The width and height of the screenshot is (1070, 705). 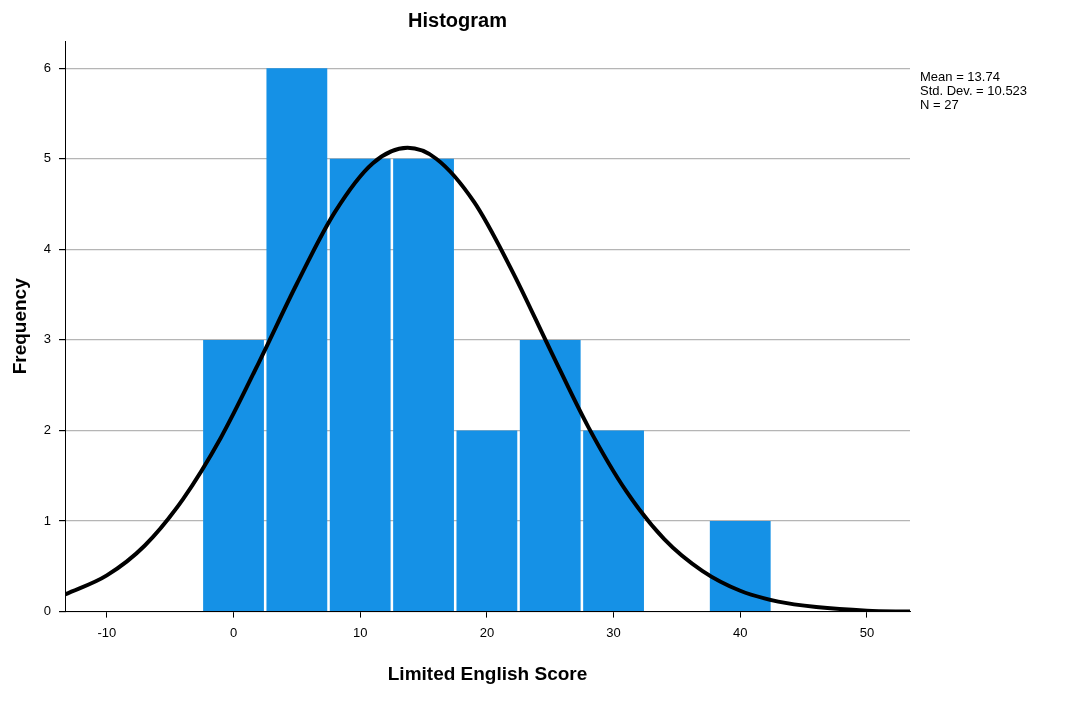 I want to click on x-tick-label: 30, so click(x=613, y=632).